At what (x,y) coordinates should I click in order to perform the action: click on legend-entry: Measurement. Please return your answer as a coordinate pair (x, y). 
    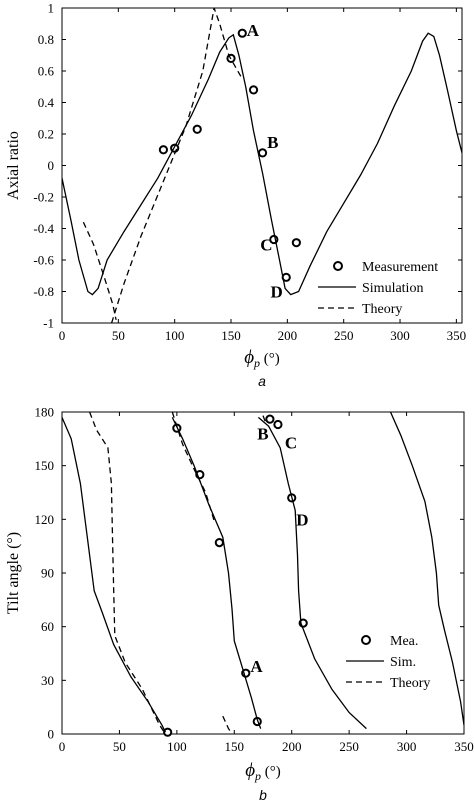
    Looking at the image, I should click on (400, 267).